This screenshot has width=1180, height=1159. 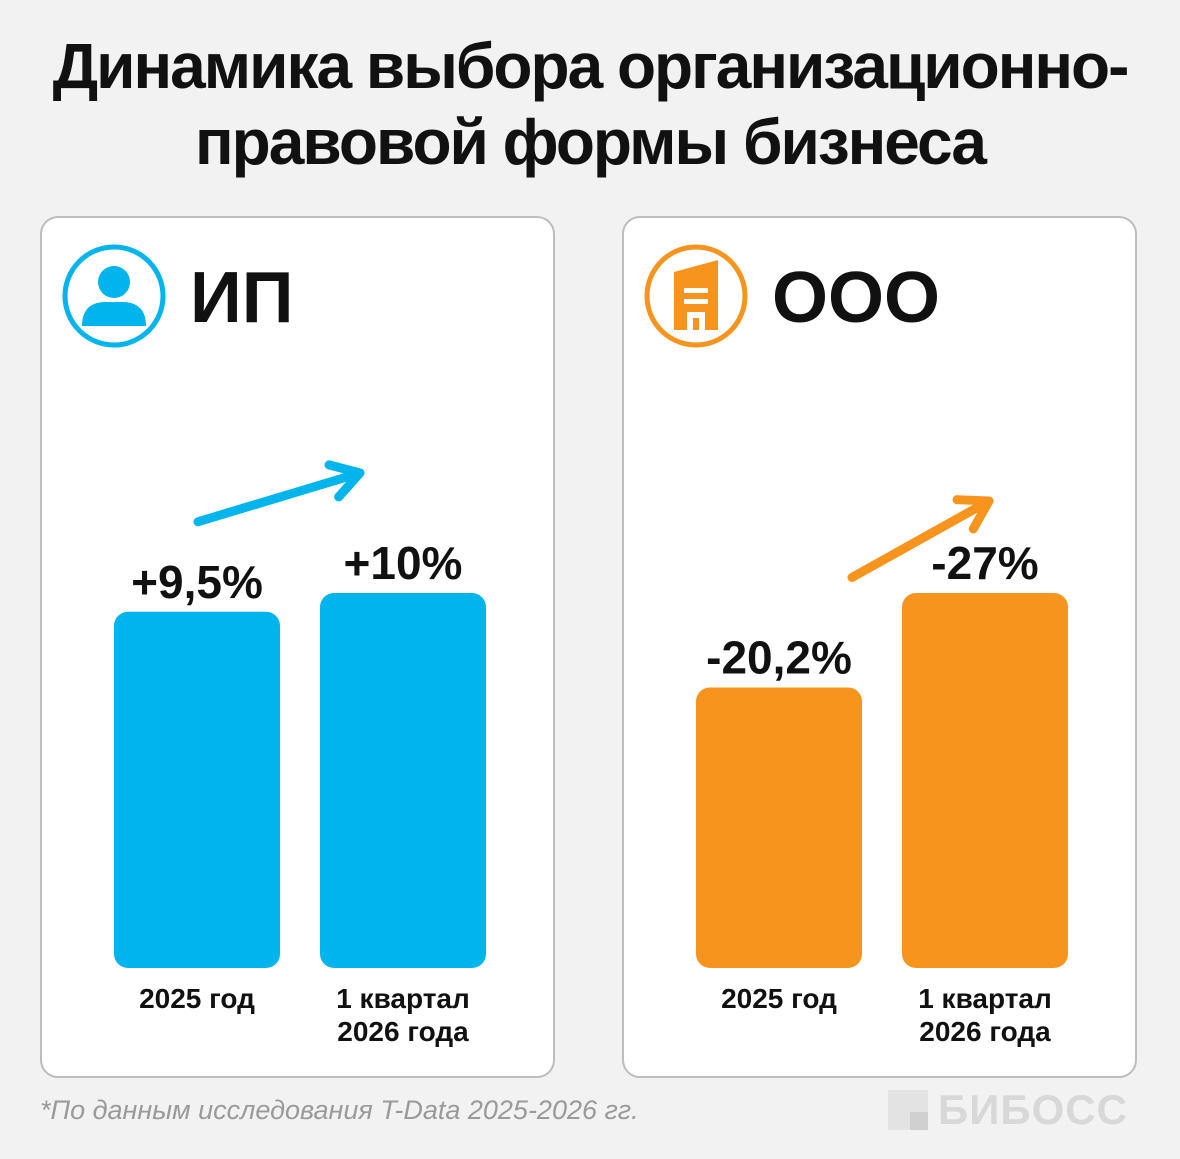 What do you see at coordinates (403, 1031) in the screenshot?
I see `ip-category-label-1-1: 2026 года` at bounding box center [403, 1031].